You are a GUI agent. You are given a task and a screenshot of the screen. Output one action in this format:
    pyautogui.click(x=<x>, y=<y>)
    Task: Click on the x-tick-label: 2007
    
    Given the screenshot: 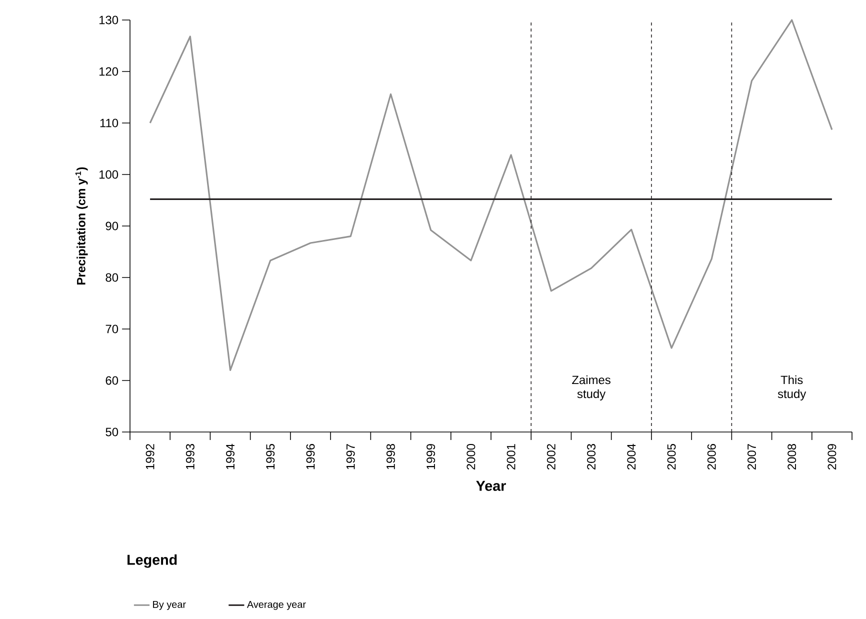 What is the action you would take?
    pyautogui.click(x=752, y=457)
    